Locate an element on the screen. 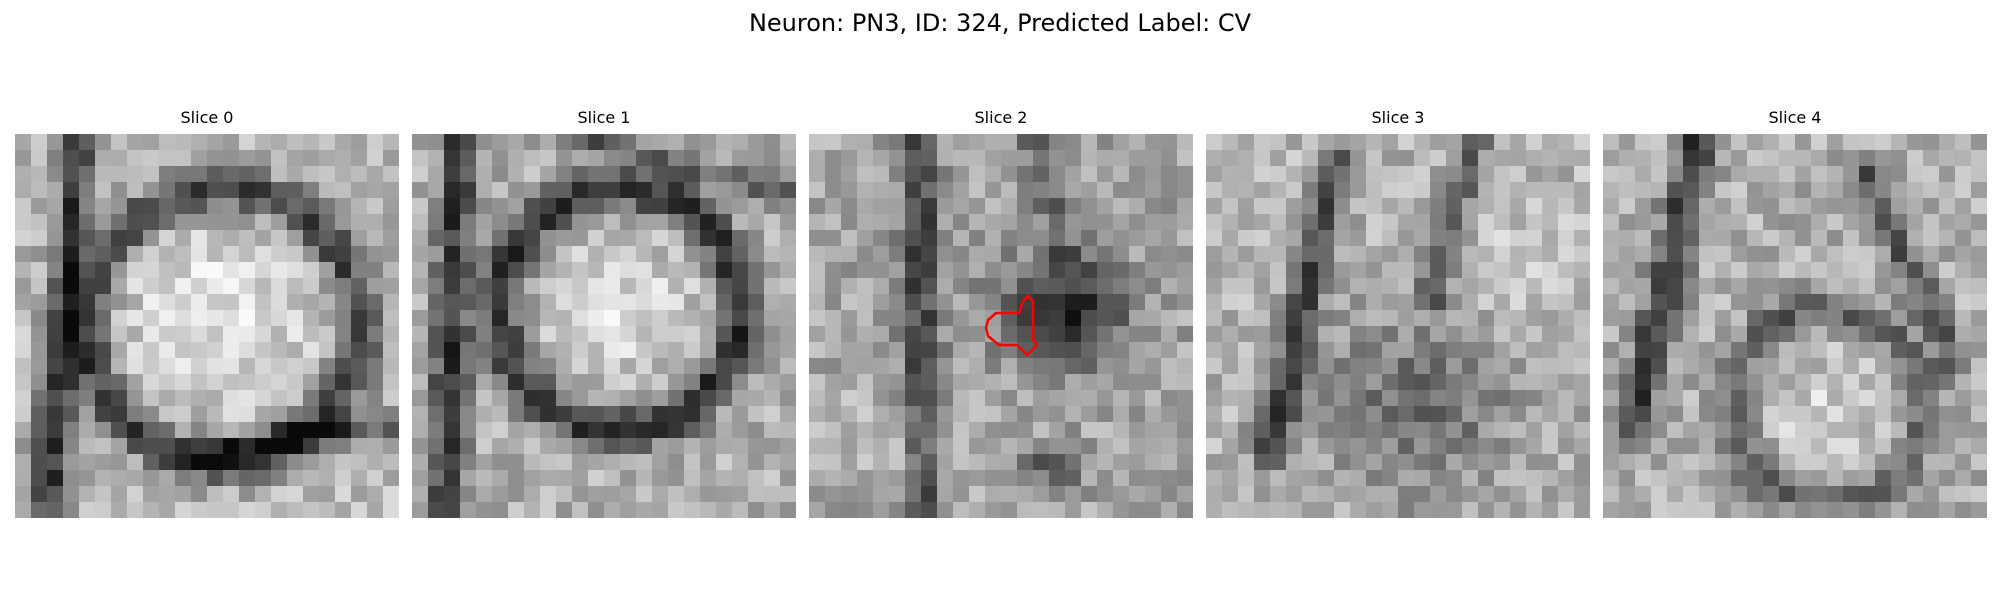 This screenshot has height=600, width=2000. slice-title-1: Slice 1 is located at coordinates (604, 117).